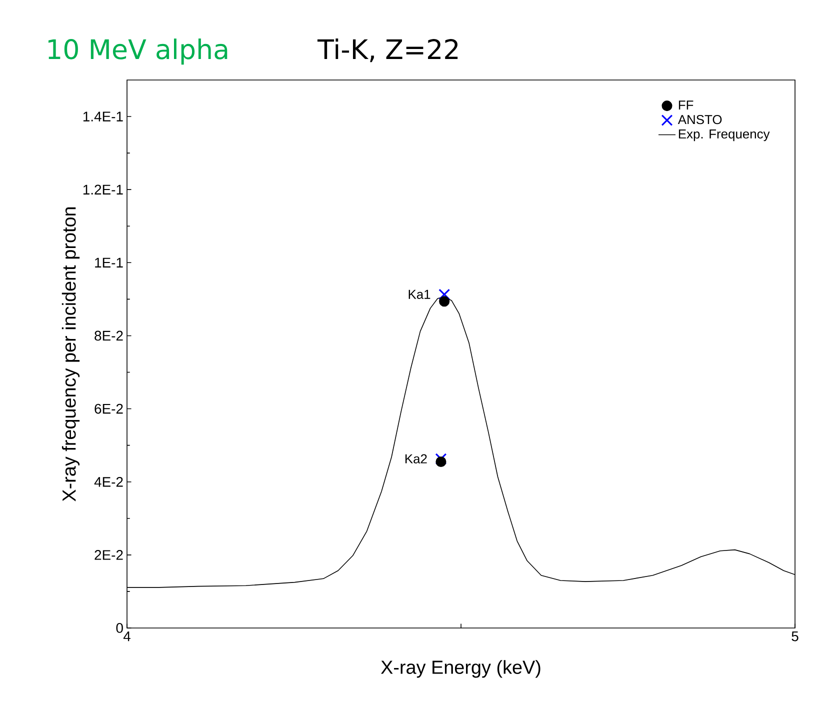  I want to click on legend-label: Exp. Frequency, so click(724, 136).